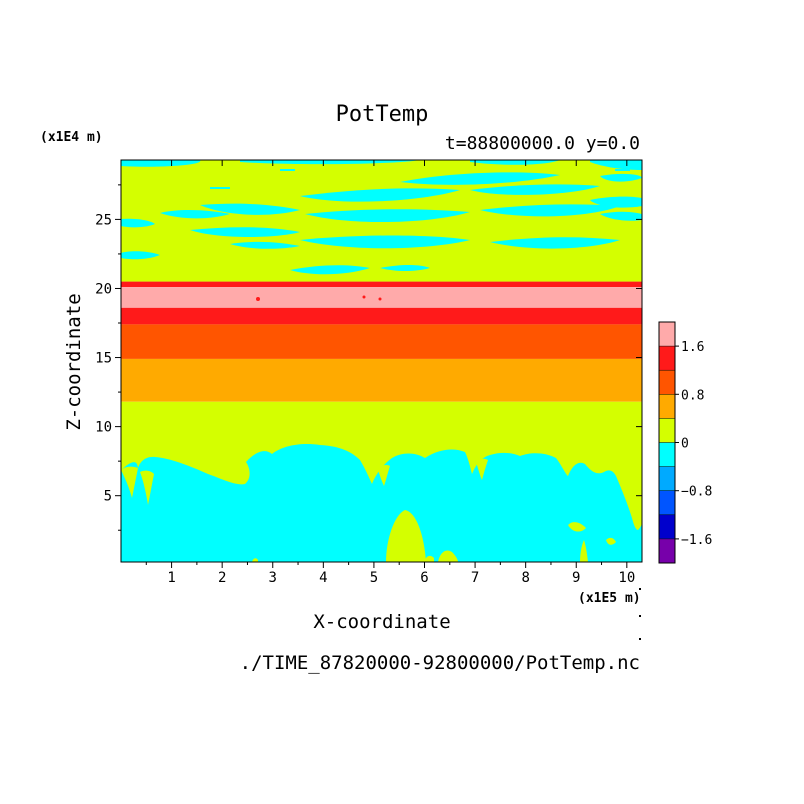 The height and width of the screenshot is (804, 804). What do you see at coordinates (525, 578) in the screenshot?
I see `x-tick-label: 8` at bounding box center [525, 578].